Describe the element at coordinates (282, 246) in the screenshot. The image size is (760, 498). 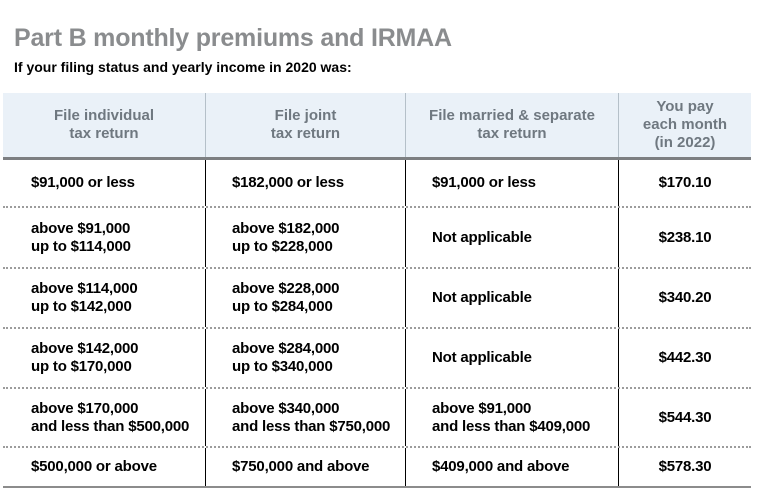
I see `cell-text: up to $228,000` at that location.